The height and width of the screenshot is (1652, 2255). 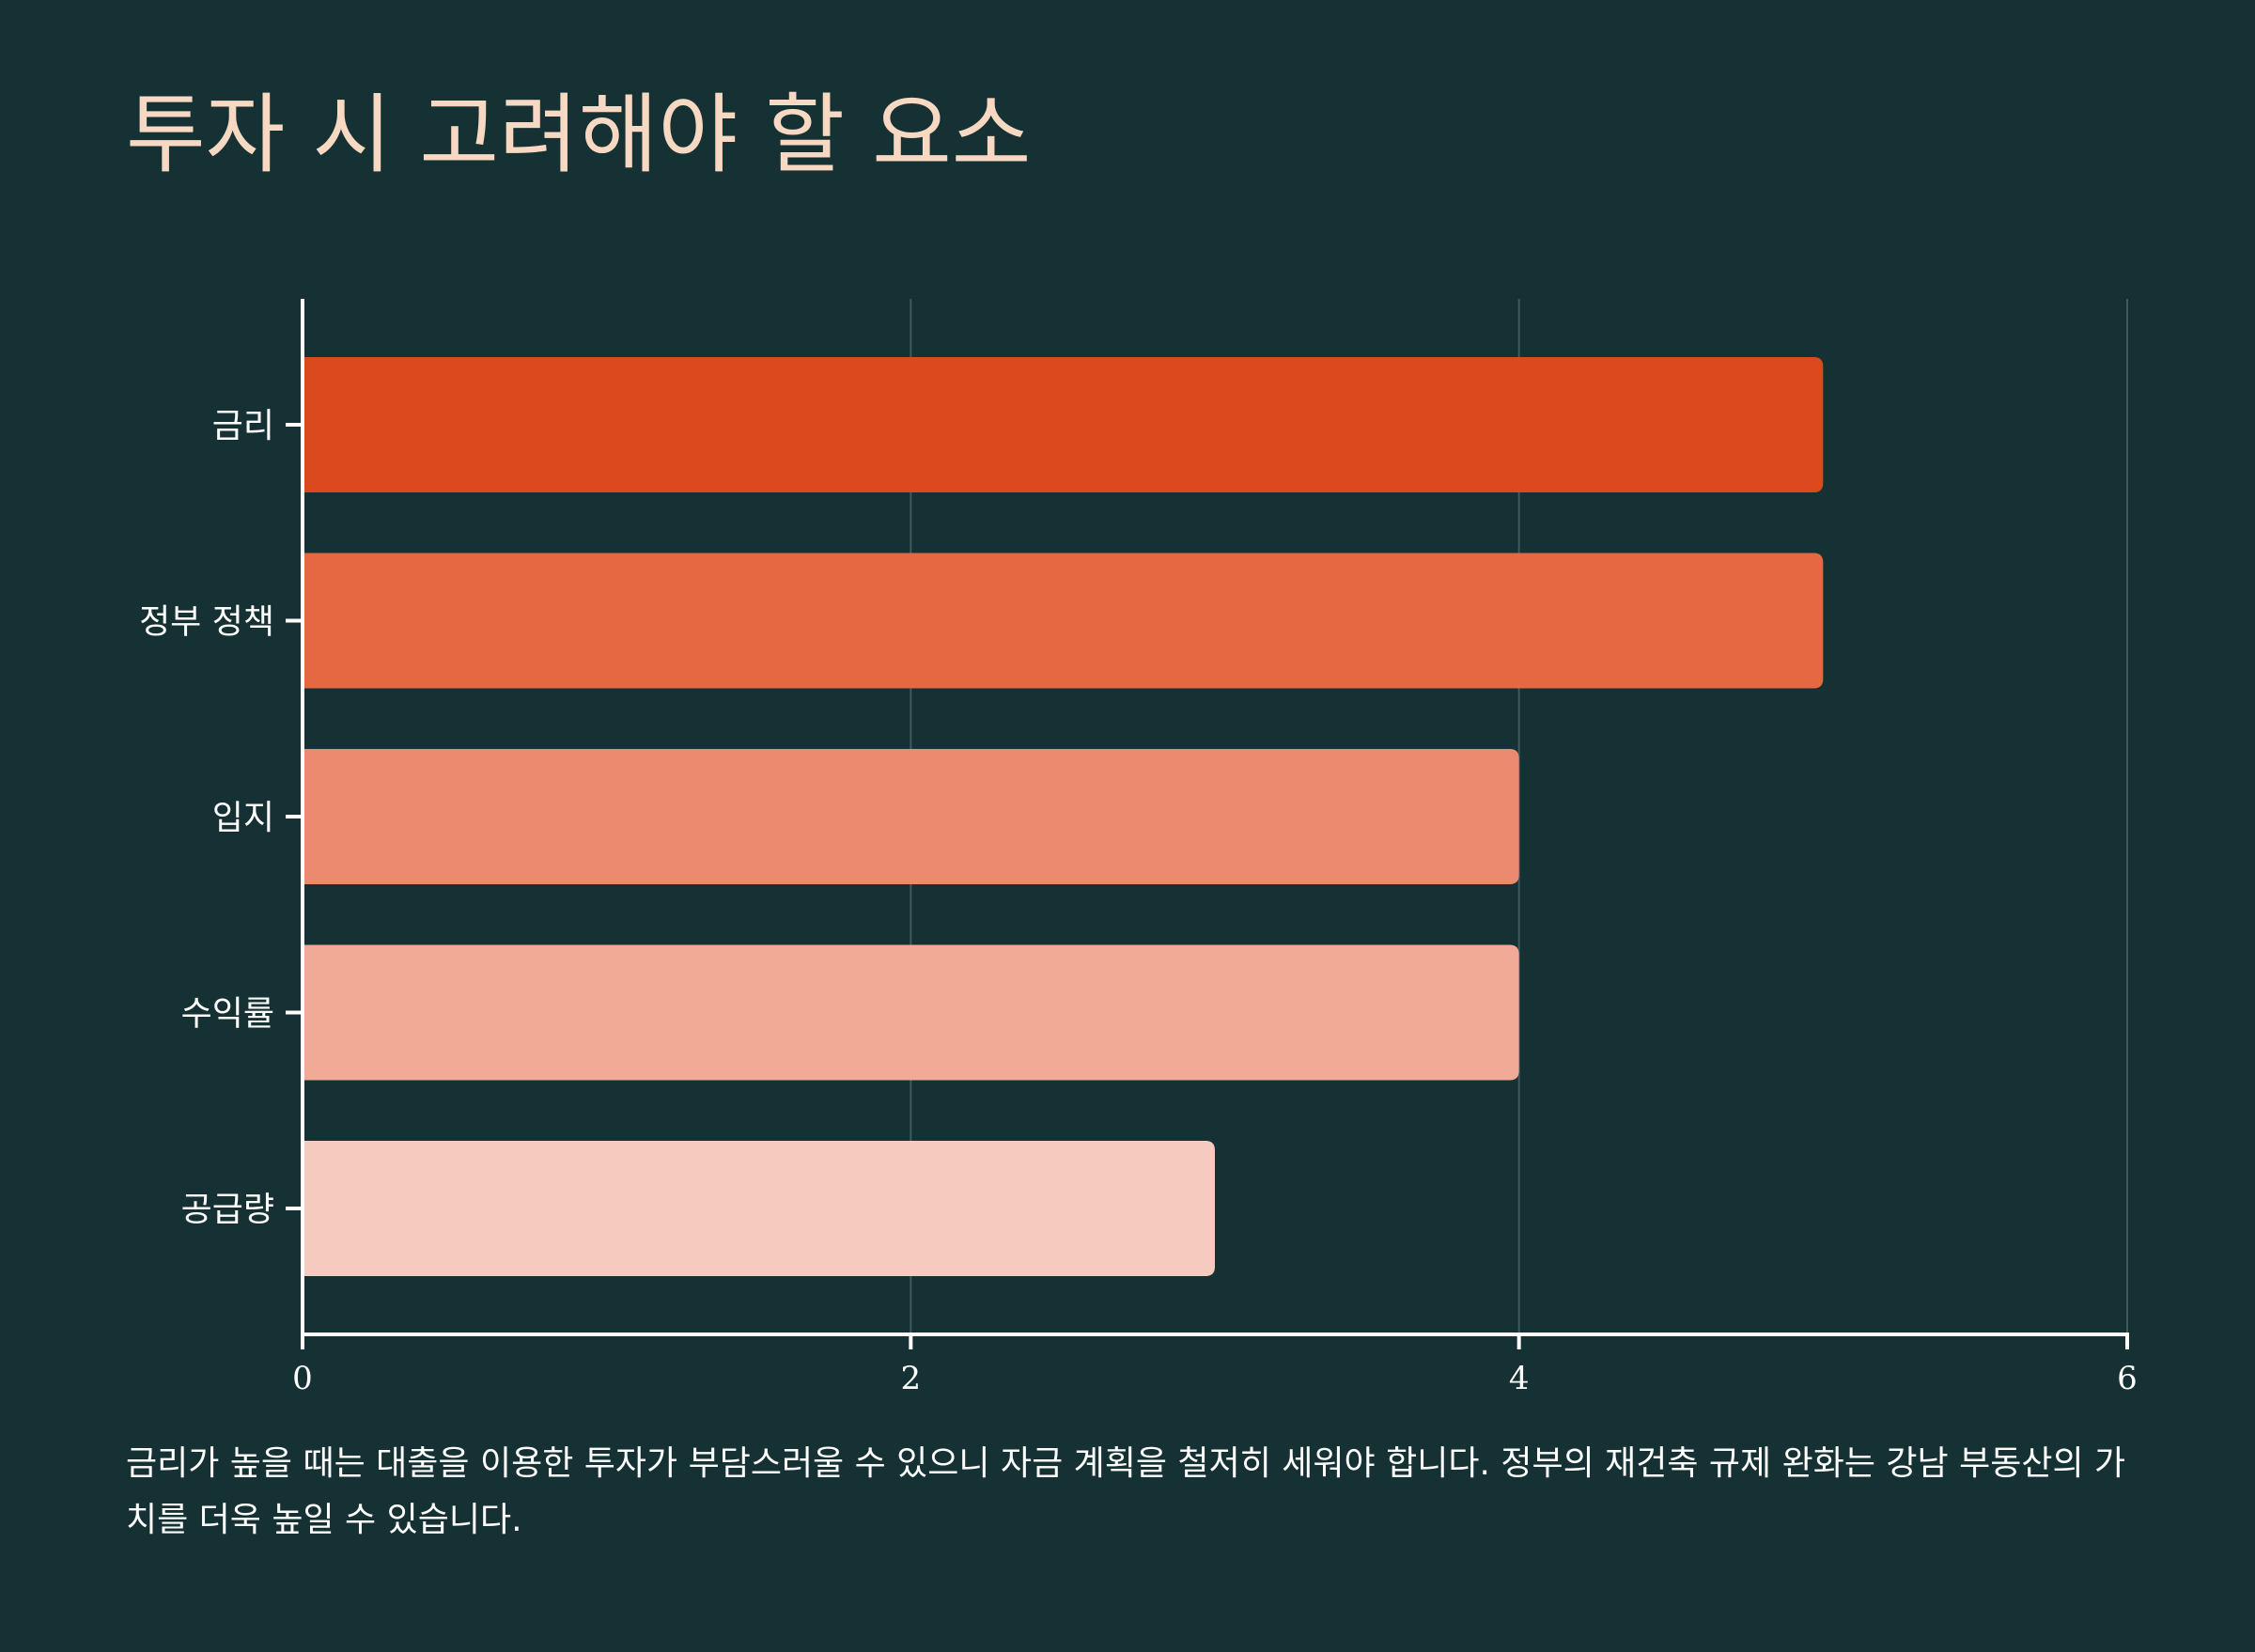 I want to click on chart-title: 투자 시 고려해야 할 요소, so click(x=579, y=135).